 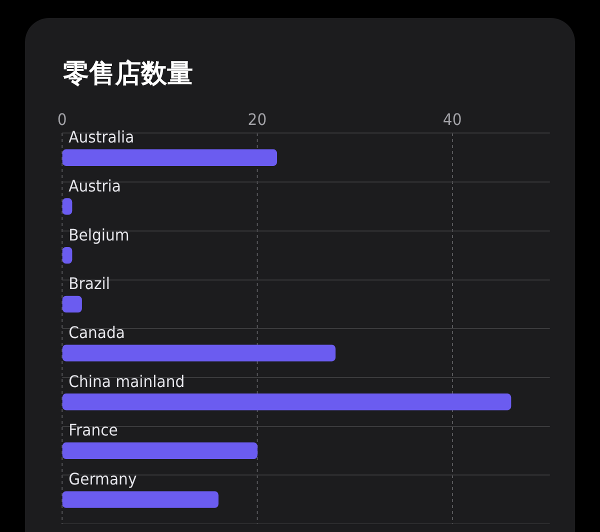 I want to click on y-tick-label: Australia, so click(x=101, y=137).